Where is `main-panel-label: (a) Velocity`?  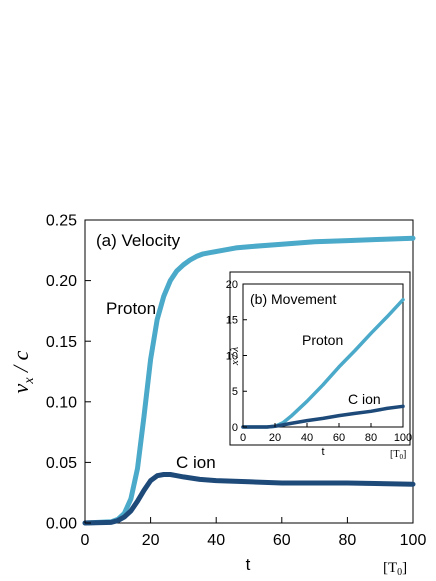 main-panel-label: (a) Velocity is located at coordinates (138, 240).